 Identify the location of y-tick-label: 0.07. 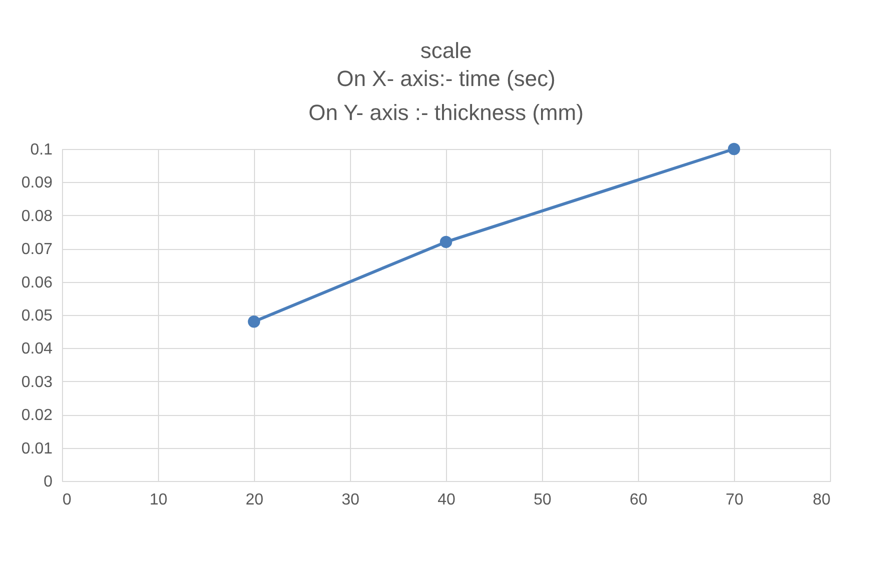
(37, 249).